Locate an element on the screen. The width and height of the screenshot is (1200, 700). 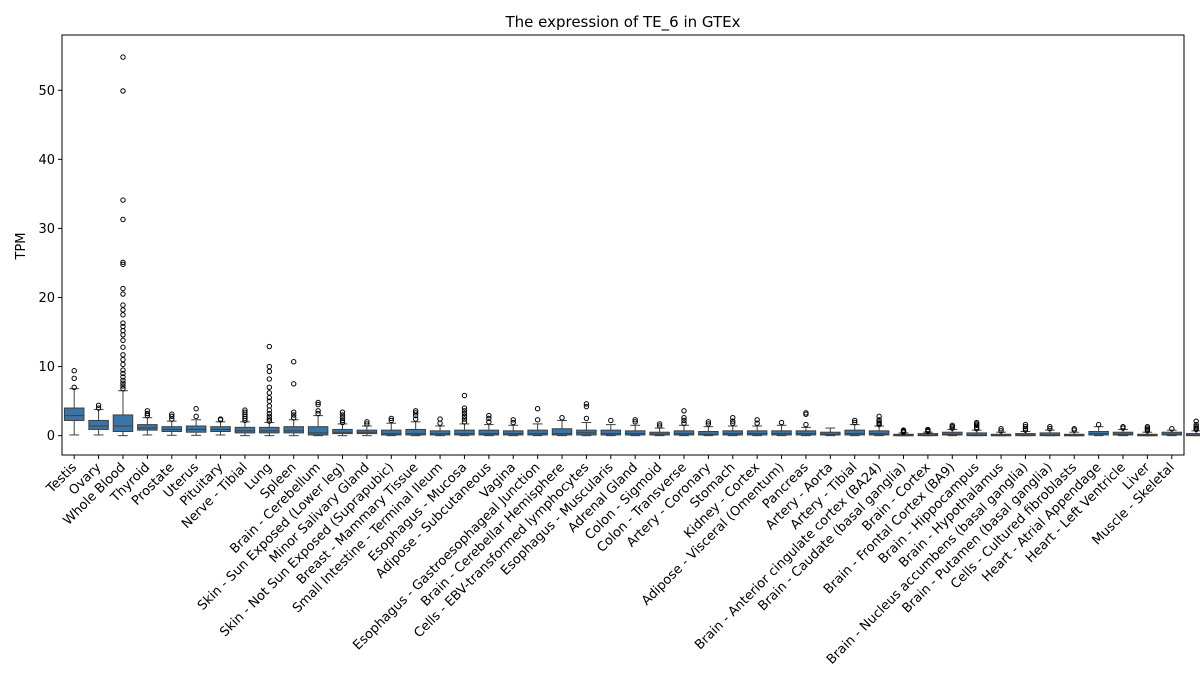
y-tick-label: 0 is located at coordinates (51, 436).